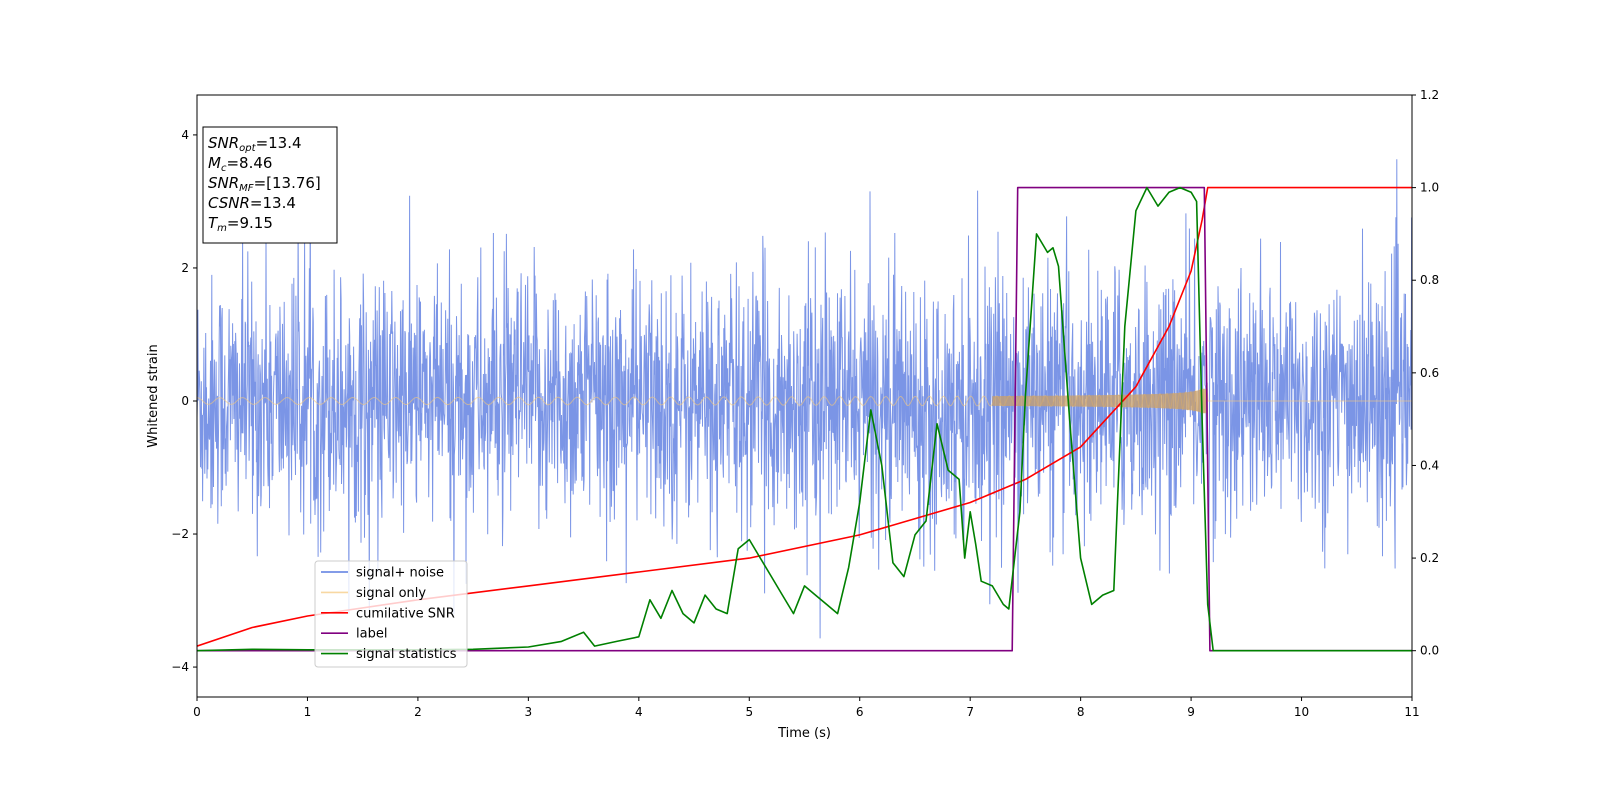 This screenshot has width=1600, height=800. What do you see at coordinates (1429, 280) in the screenshot?
I see `y2-tick-label: 0.8` at bounding box center [1429, 280].